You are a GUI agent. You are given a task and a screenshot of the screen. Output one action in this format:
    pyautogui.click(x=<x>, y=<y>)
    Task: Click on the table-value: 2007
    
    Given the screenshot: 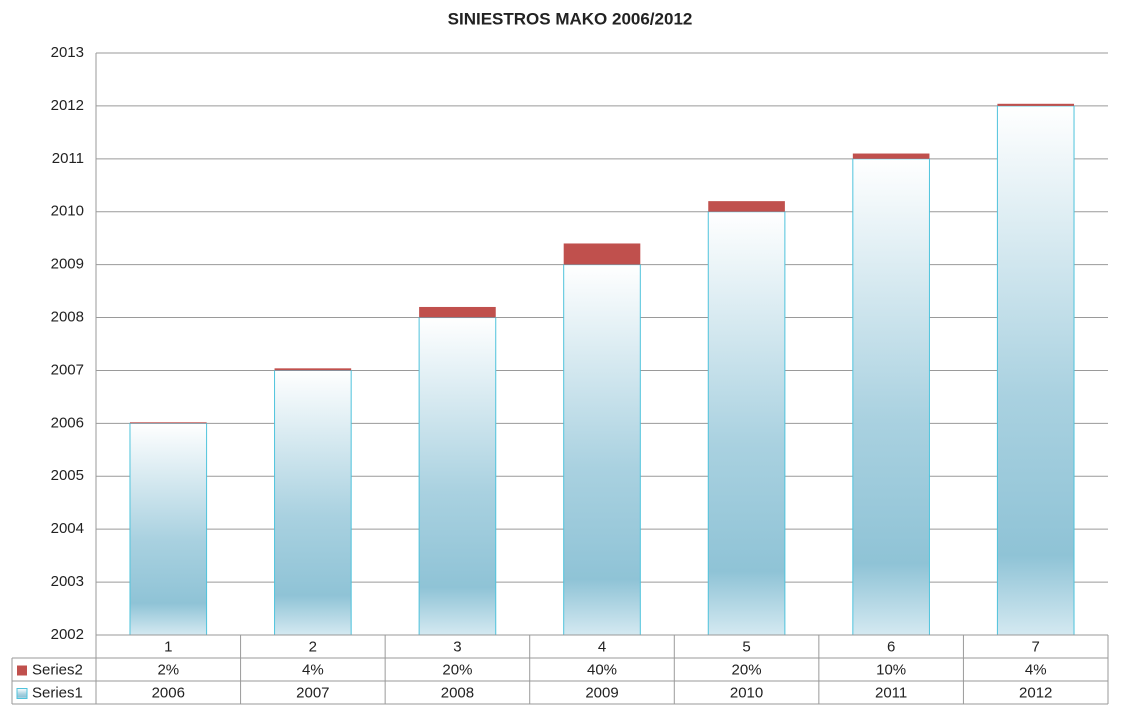 What is the action you would take?
    pyautogui.click(x=312, y=692)
    